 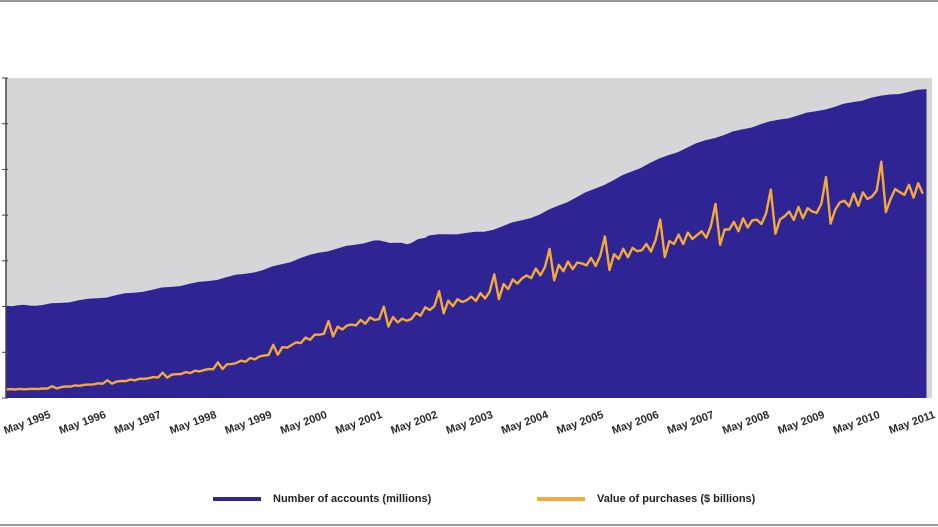 I want to click on x-tick-label: May 2002, so click(x=414, y=423).